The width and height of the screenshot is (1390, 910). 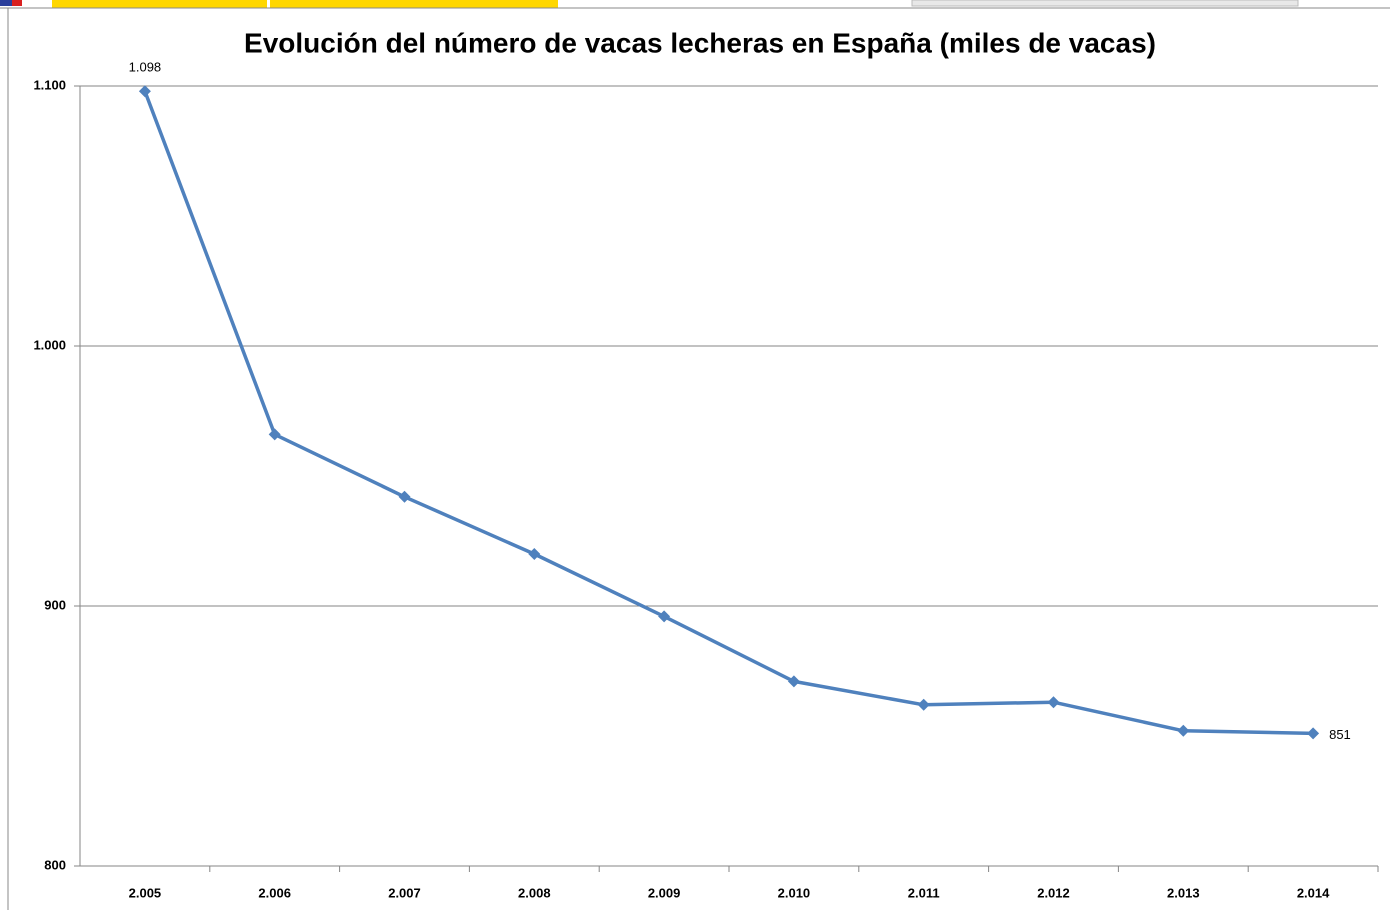 I want to click on y-tick-label: 1.000, so click(x=49, y=344).